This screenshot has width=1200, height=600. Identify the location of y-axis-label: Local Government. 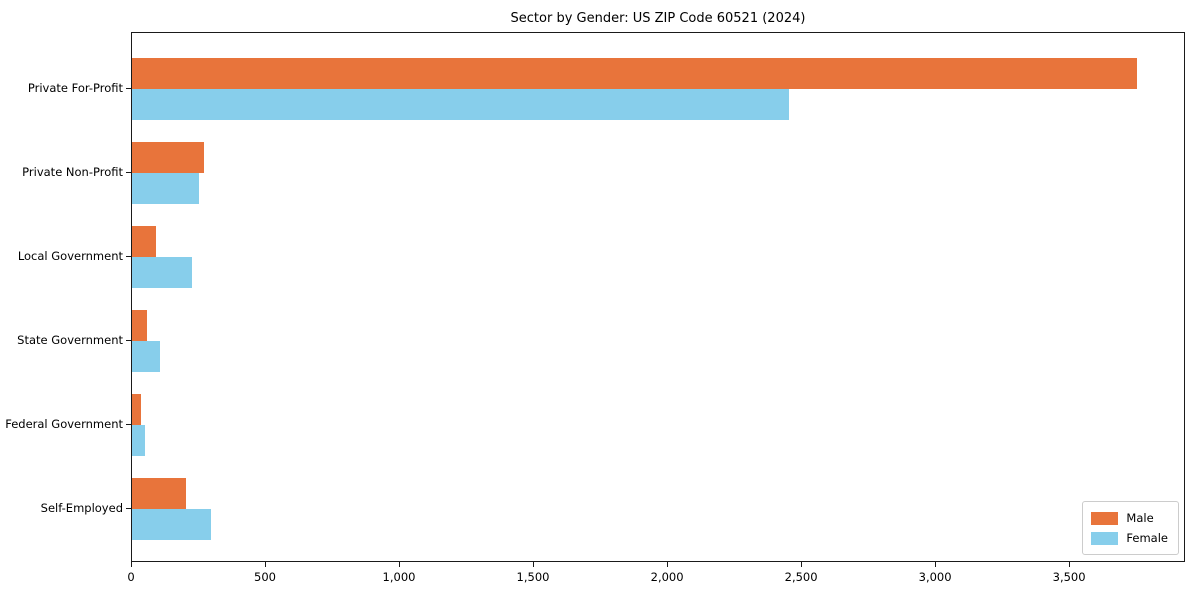
(70, 256).